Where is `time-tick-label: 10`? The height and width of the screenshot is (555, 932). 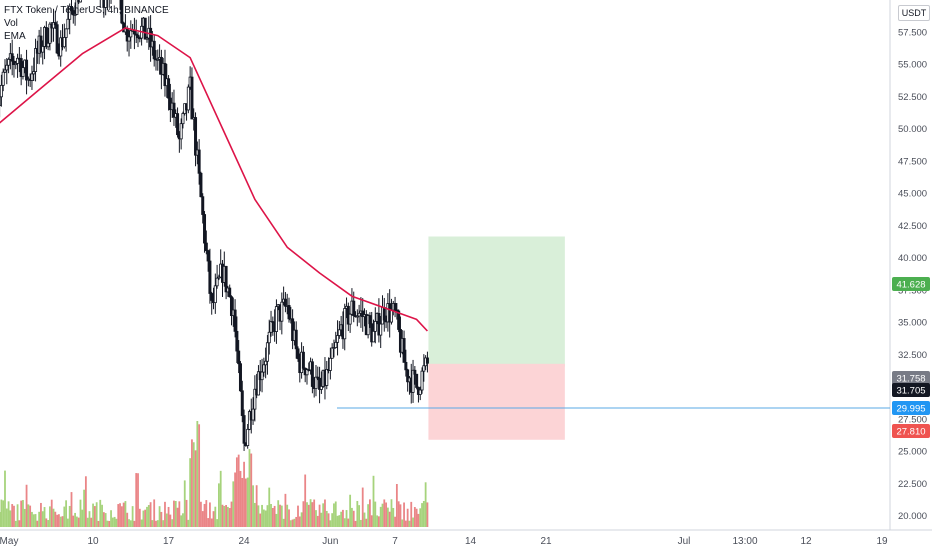 time-tick-label: 10 is located at coordinates (94, 541).